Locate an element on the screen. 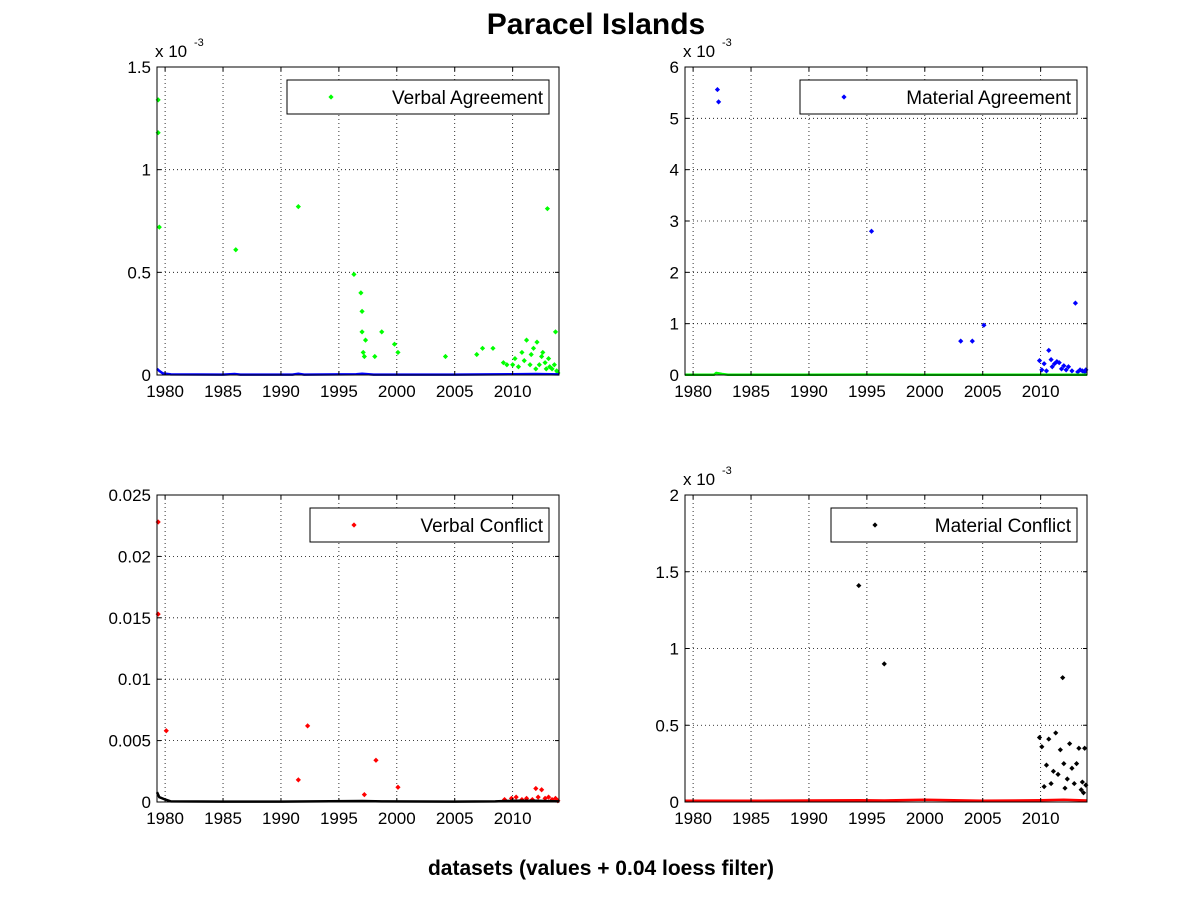 This screenshot has width=1201, height=901. y-tick-label: 0.5 is located at coordinates (139, 272).